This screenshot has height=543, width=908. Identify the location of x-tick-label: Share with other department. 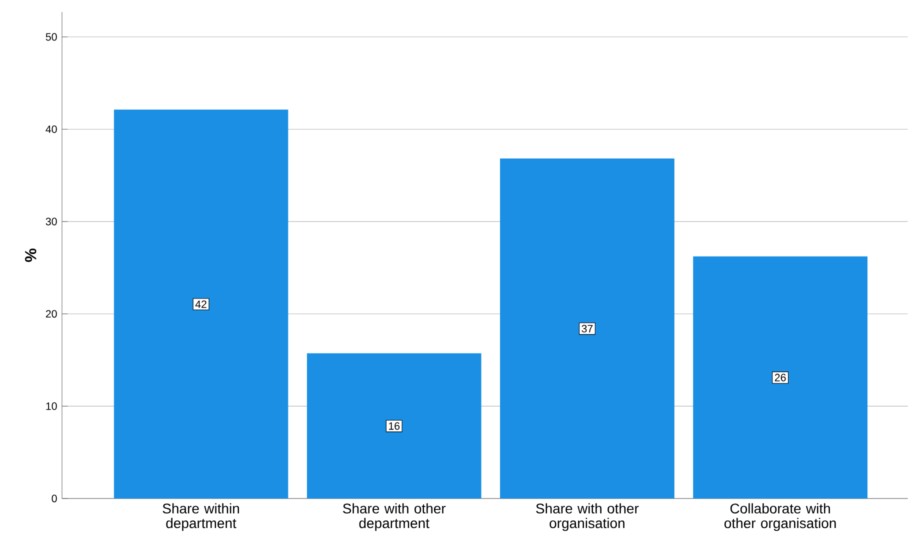
(394, 517).